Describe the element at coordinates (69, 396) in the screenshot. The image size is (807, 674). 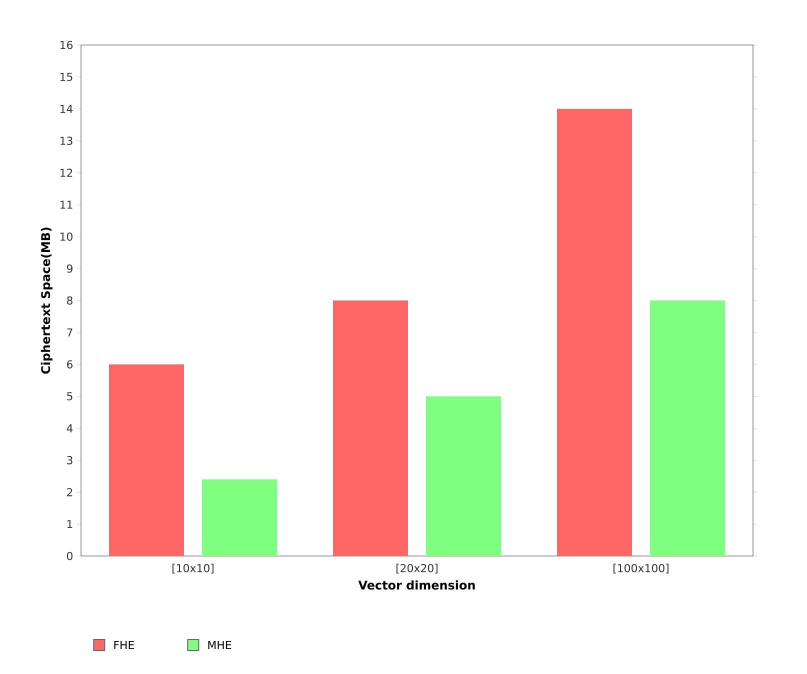
I see `y-tick-label: 5` at that location.